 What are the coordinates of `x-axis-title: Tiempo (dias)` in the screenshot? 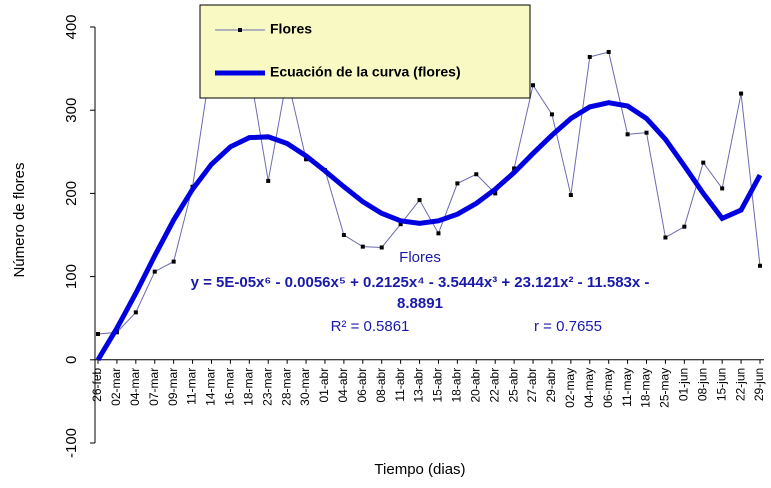 It's located at (419, 469).